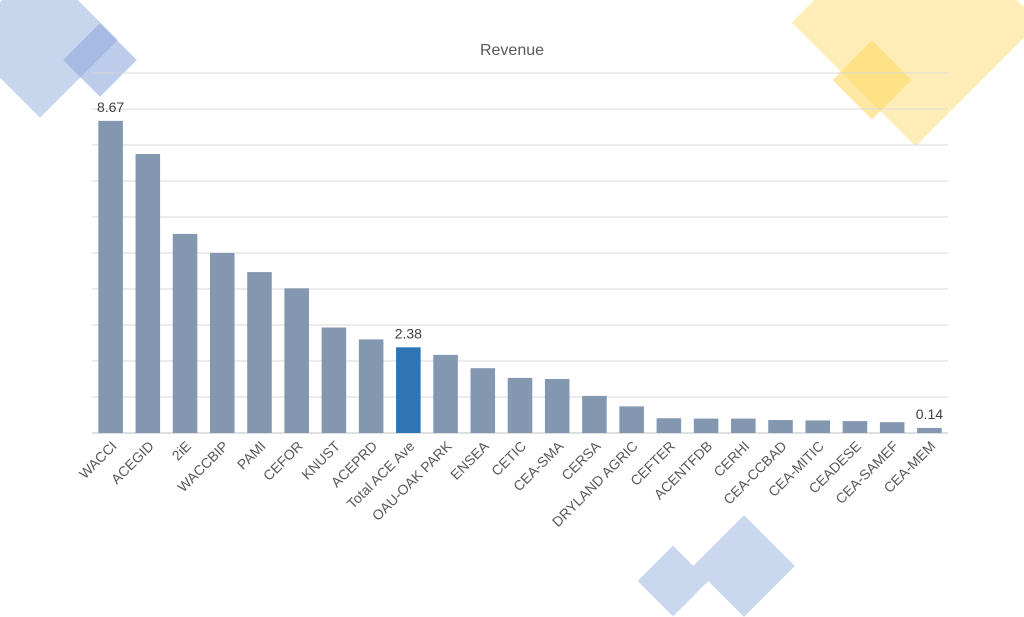  What do you see at coordinates (222, 343) in the screenshot?
I see `bar-waccbip` at bounding box center [222, 343].